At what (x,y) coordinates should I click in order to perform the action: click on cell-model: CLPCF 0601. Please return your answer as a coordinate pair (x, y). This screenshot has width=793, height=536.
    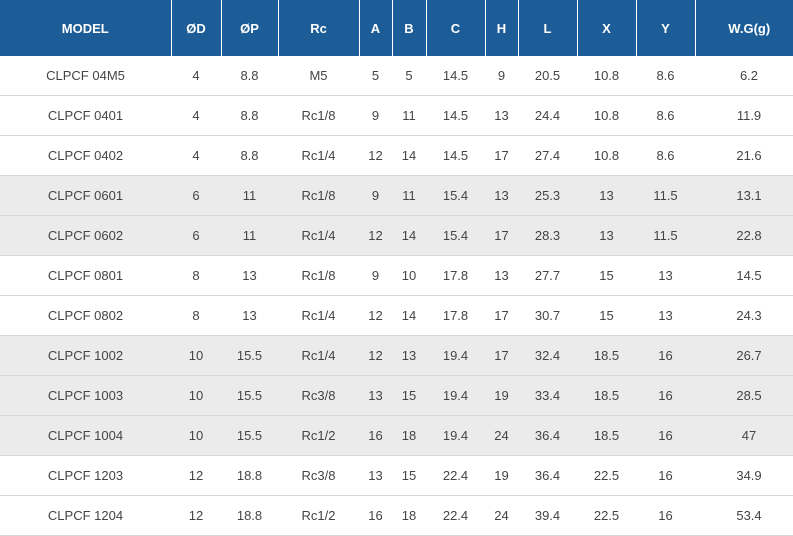
    Looking at the image, I should click on (85, 195).